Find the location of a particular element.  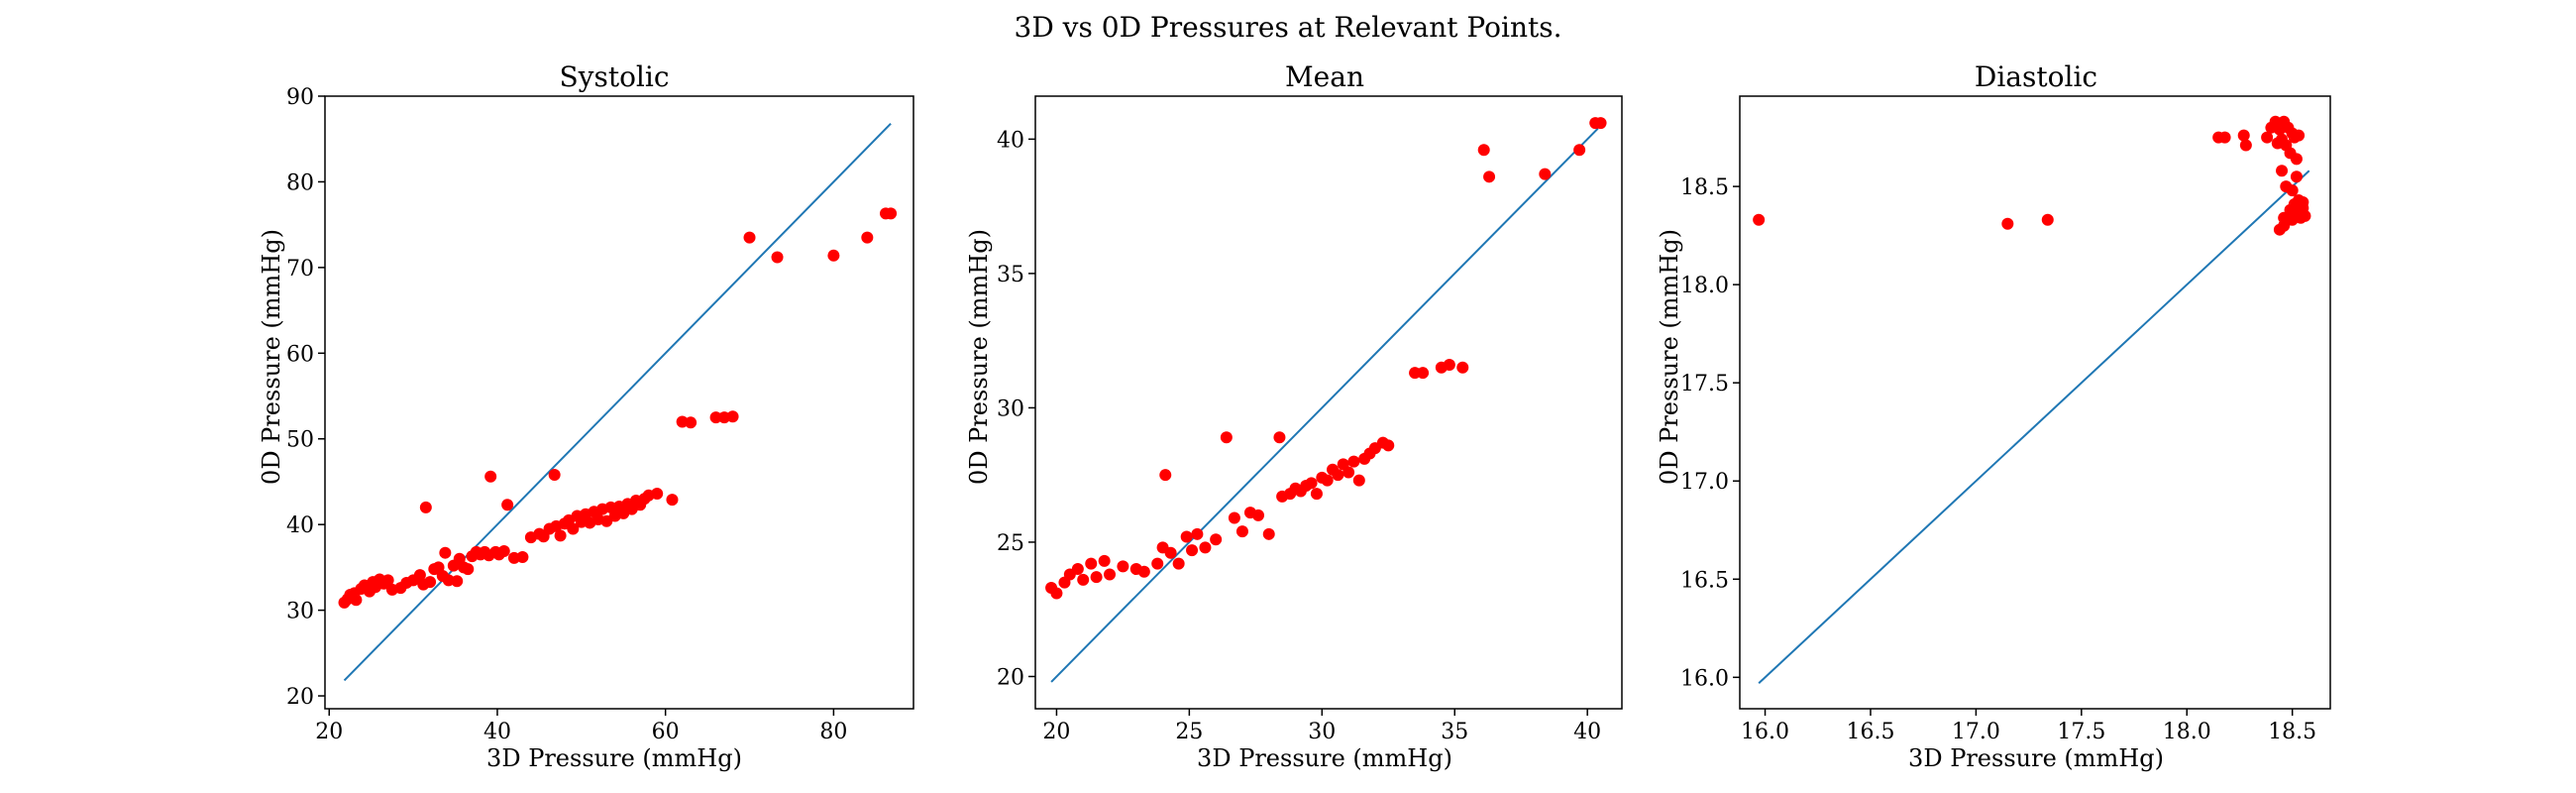

systolic-x-label: 3D Pressure (mmHg) is located at coordinates (614, 758).